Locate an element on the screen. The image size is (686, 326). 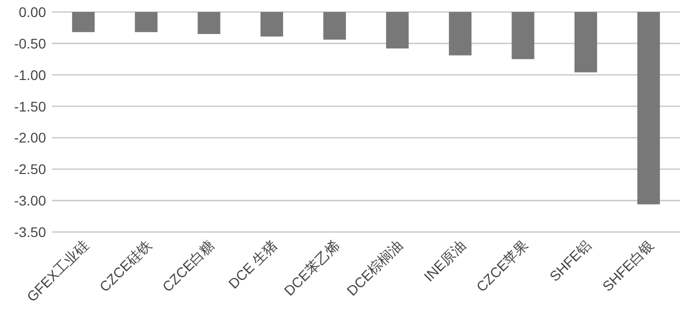
y-tick-label: -0.50 is located at coordinates (30, 43).